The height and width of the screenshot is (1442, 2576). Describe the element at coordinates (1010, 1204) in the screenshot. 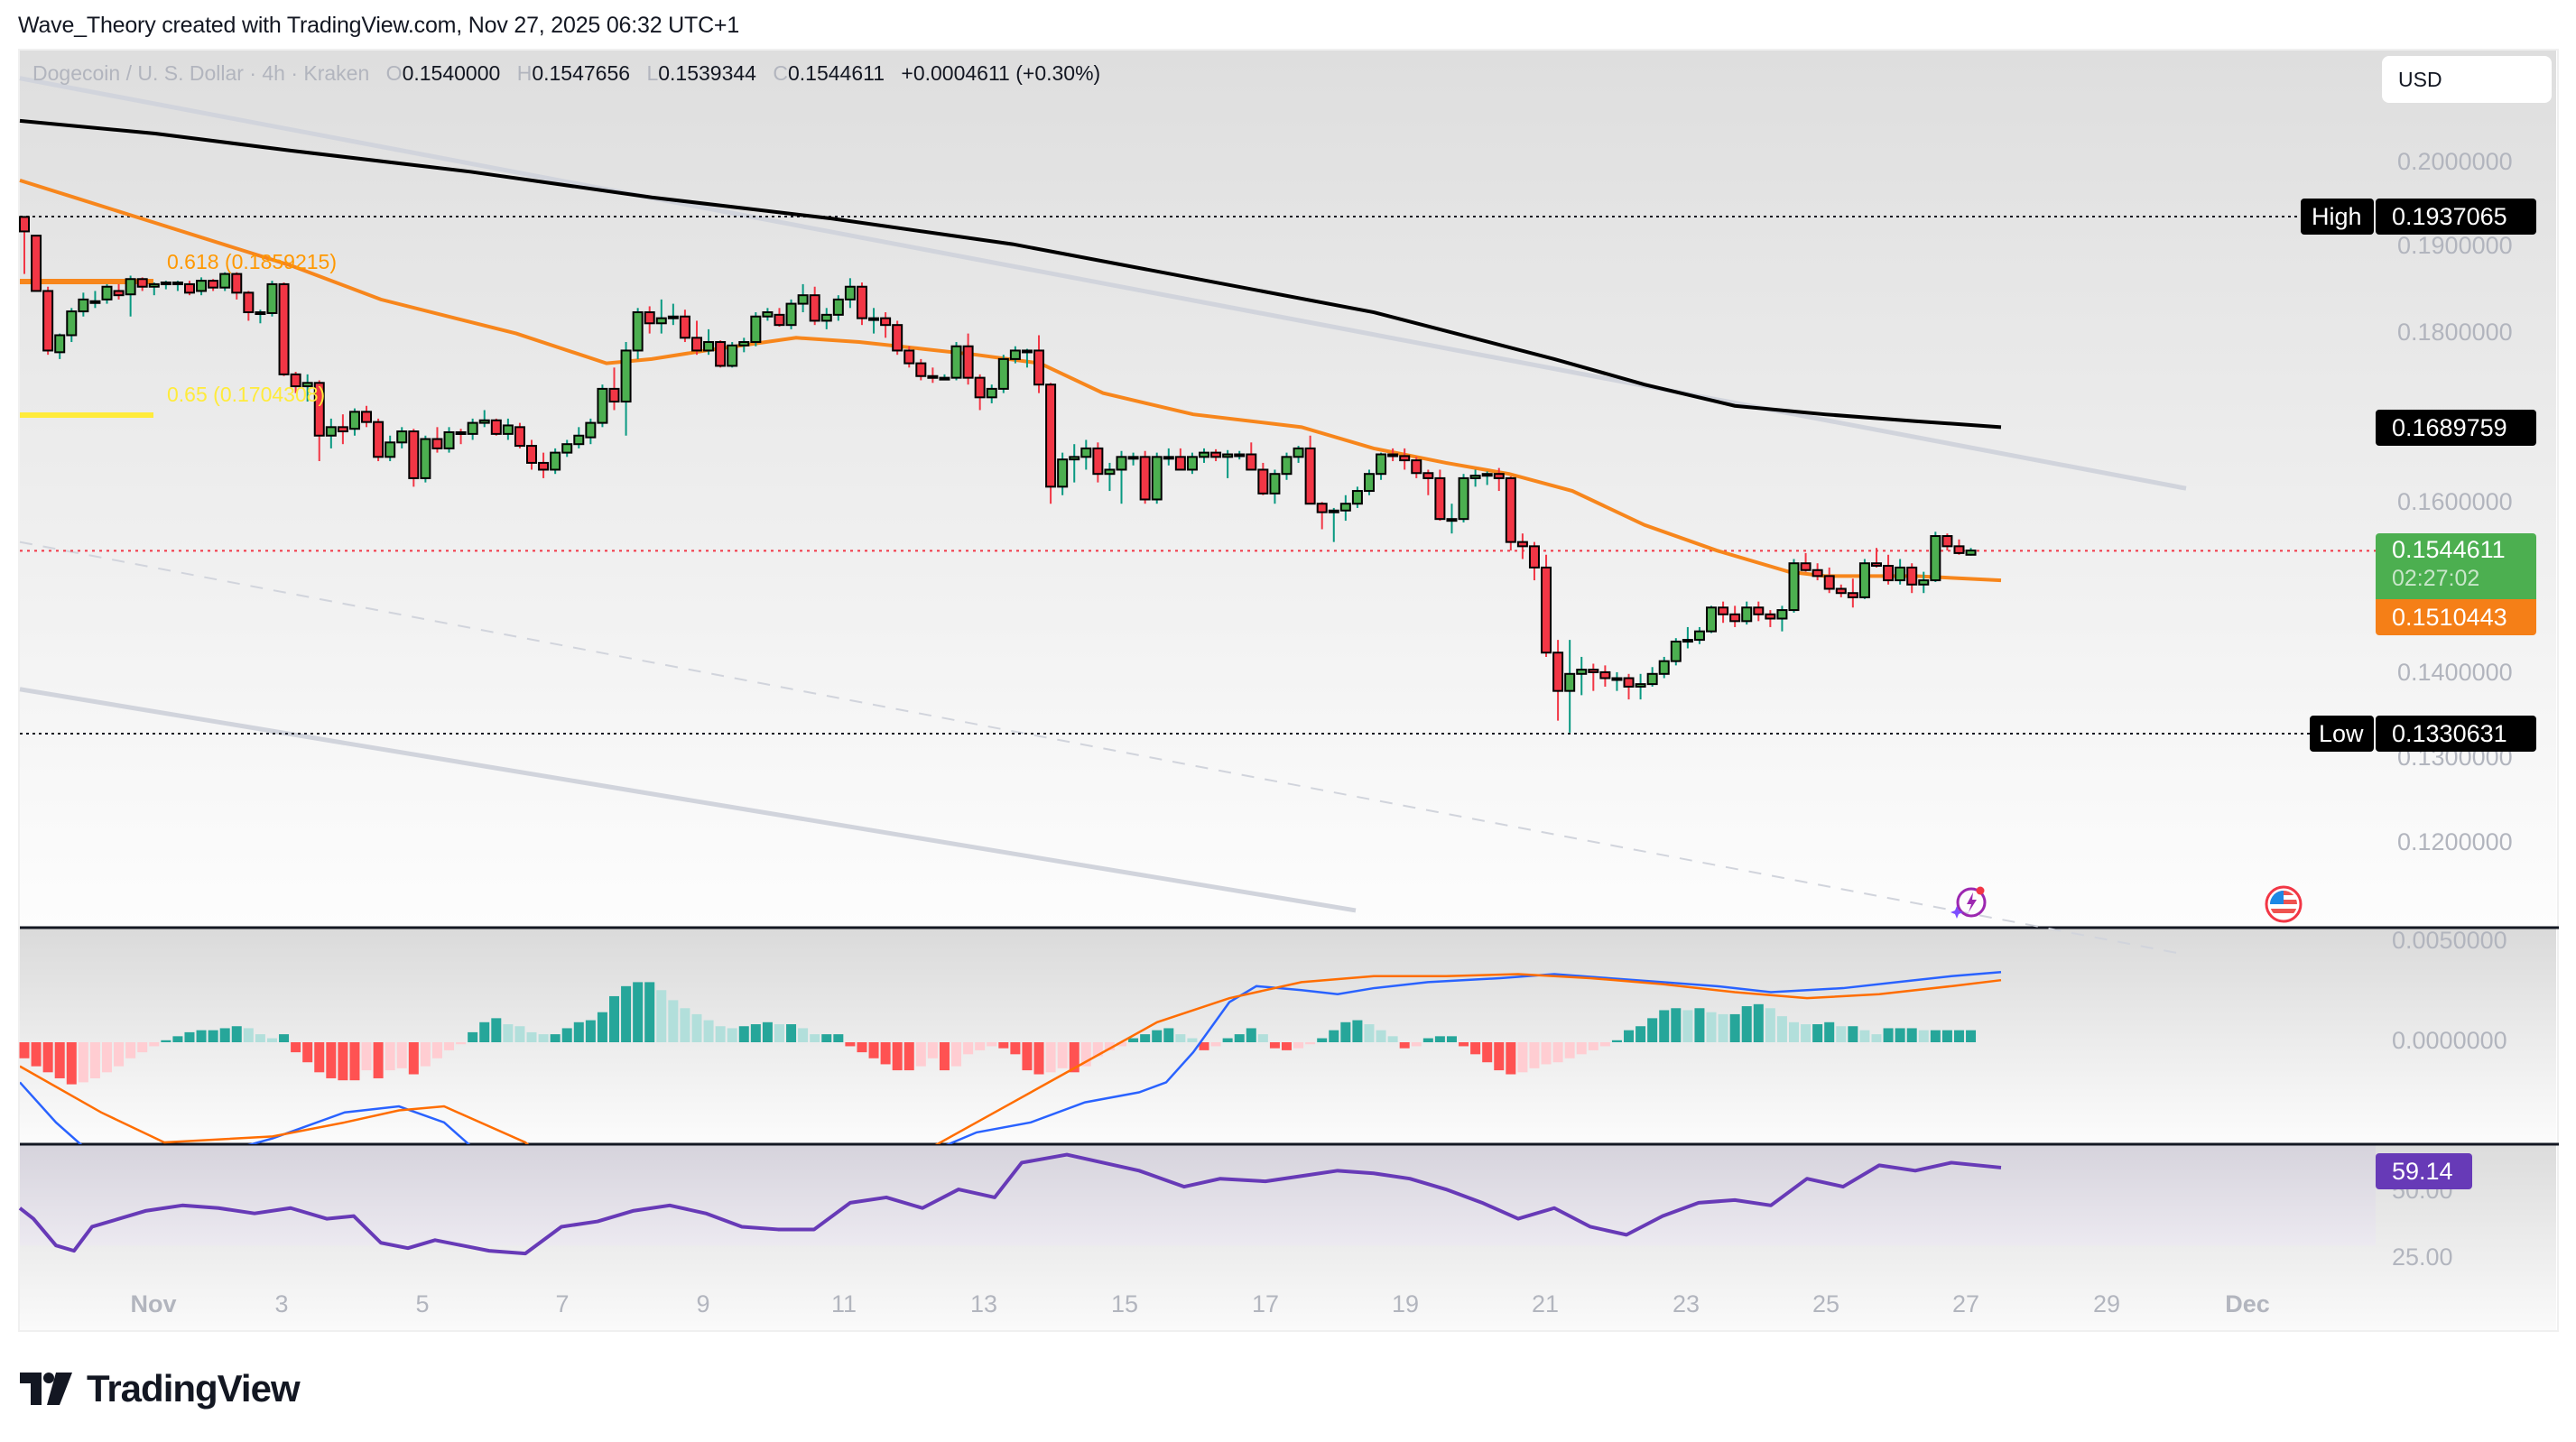

I see `rsi-pane` at that location.